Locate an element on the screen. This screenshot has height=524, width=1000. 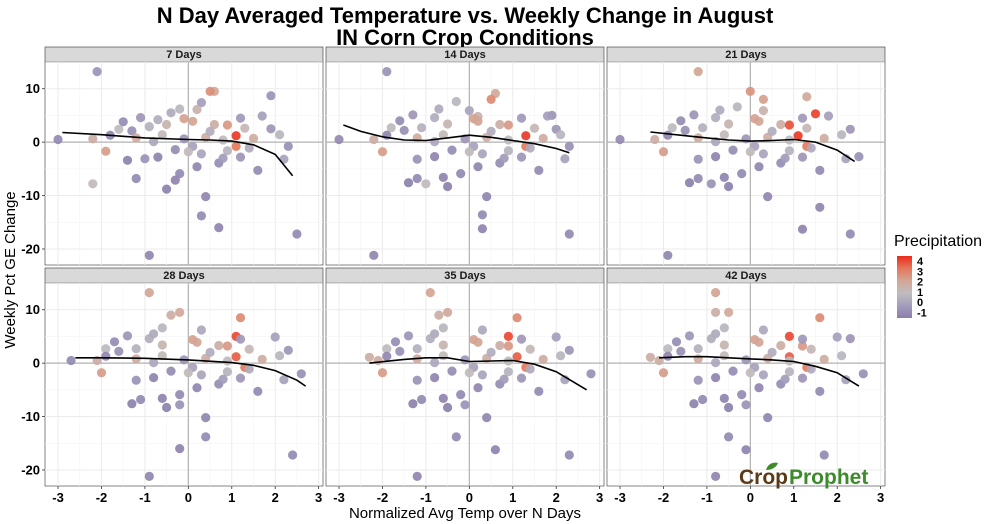
y-tick-label: -20 is located at coordinates (30, 248).